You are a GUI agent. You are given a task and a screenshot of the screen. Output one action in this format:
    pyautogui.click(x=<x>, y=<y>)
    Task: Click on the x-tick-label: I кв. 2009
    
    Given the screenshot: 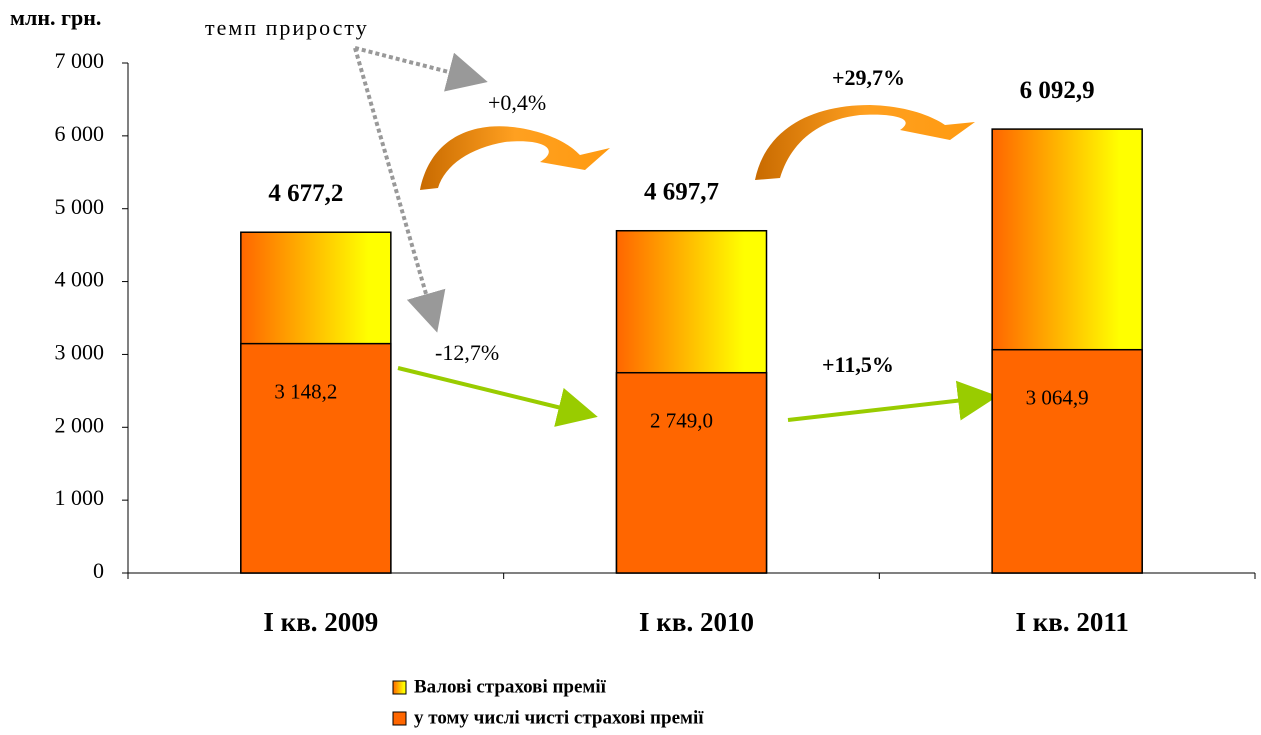 What is the action you would take?
    pyautogui.click(x=320, y=622)
    